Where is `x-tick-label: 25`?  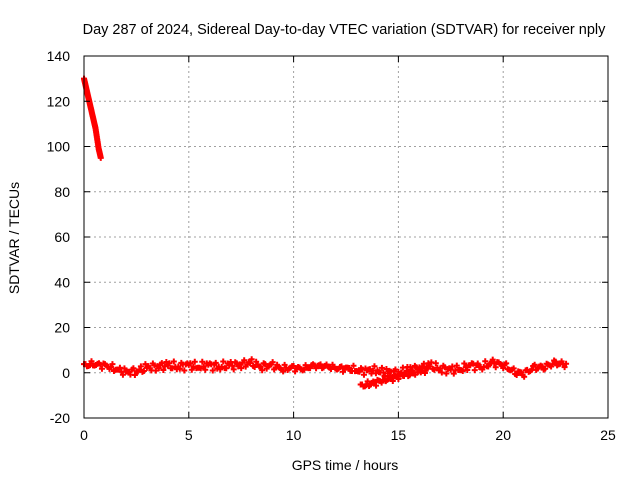
x-tick-label: 25 is located at coordinates (608, 435).